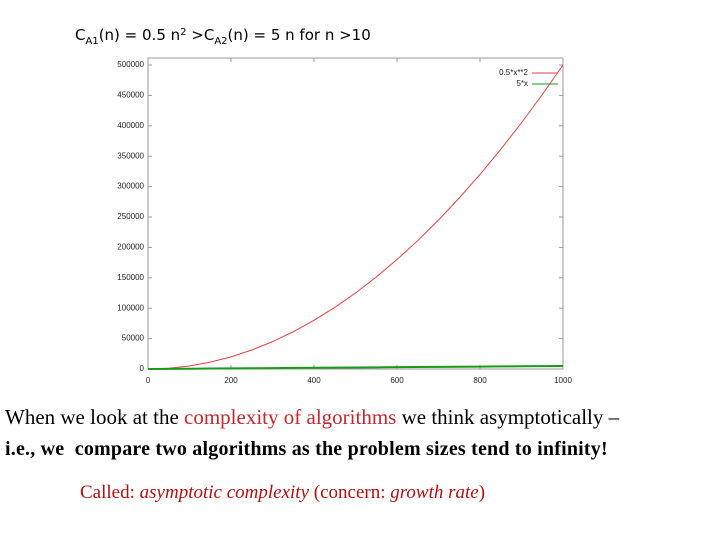 Image resolution: width=720 pixels, height=540 pixels. Describe the element at coordinates (130, 247) in the screenshot. I see `y-tick-label: 200000` at that location.